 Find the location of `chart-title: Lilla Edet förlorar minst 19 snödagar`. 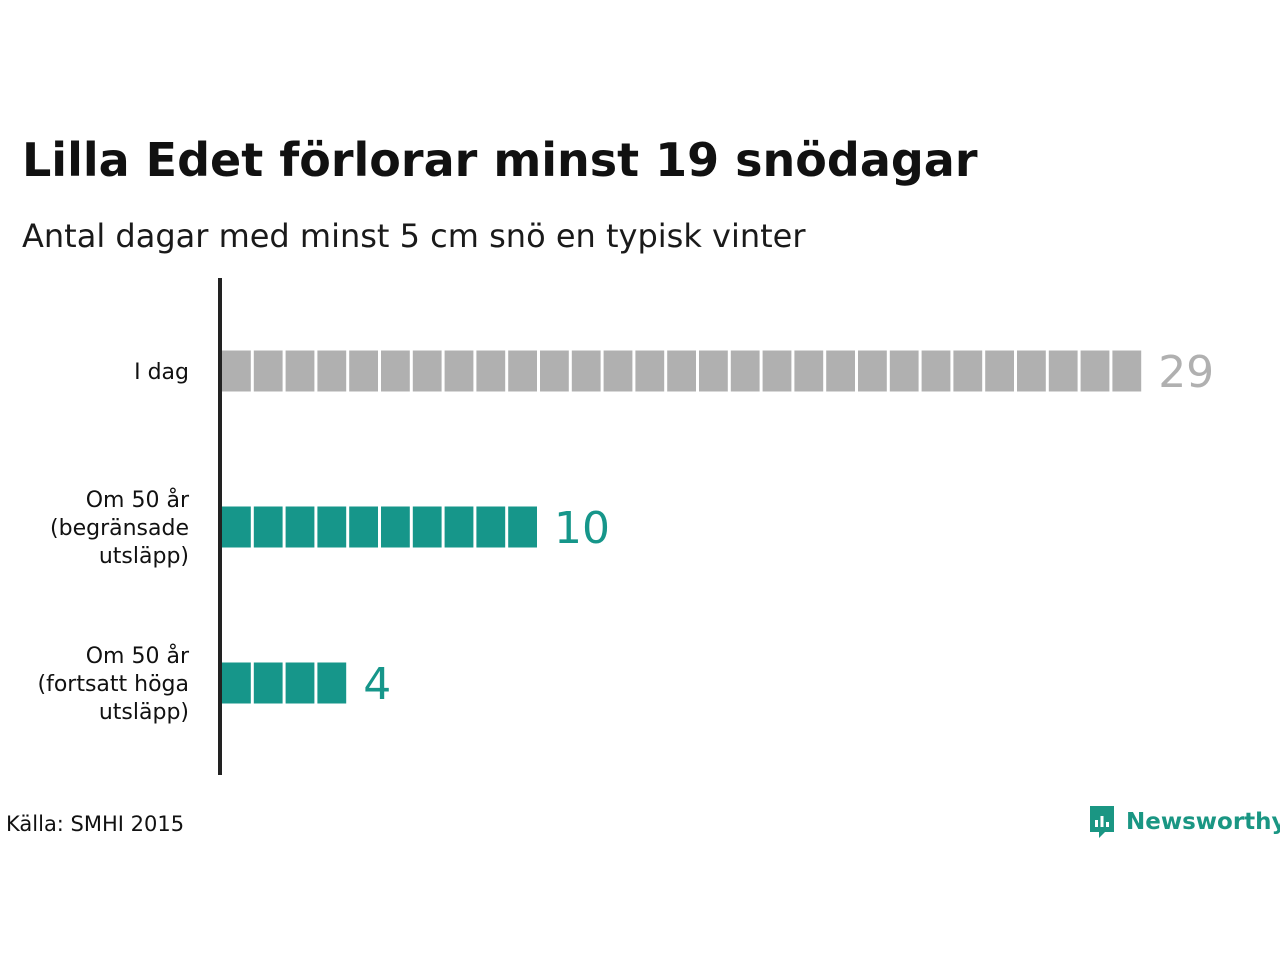

chart-title: Lilla Edet förlorar minst 19 snödagar is located at coordinates (500, 160).